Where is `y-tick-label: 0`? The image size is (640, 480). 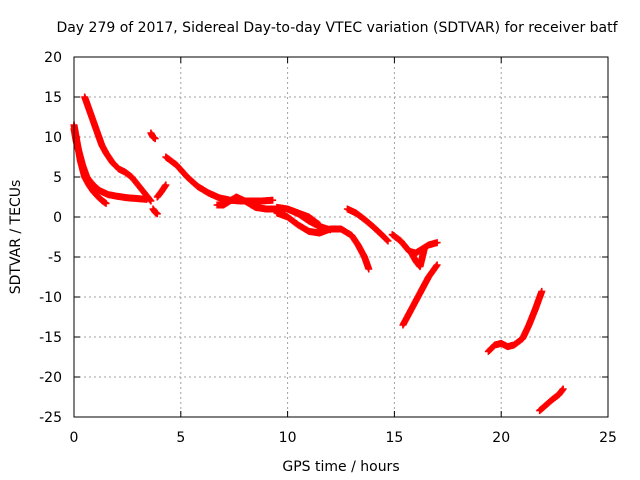
y-tick-label: 0 is located at coordinates (57, 218).